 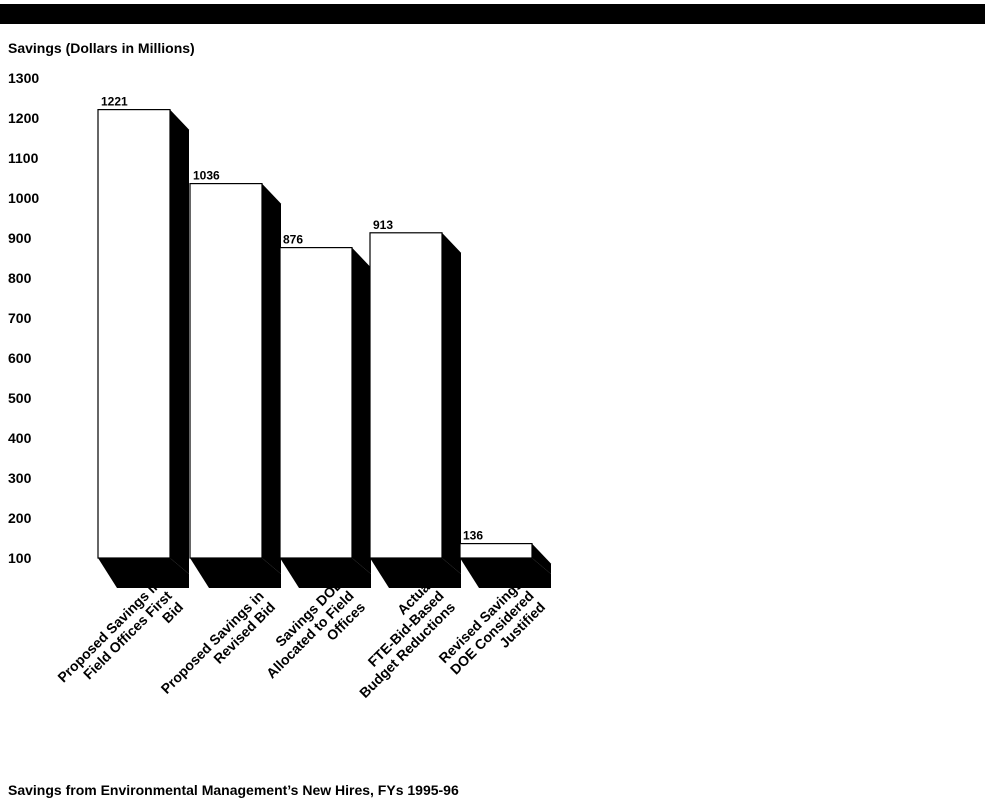 I want to click on x-category-label: Savings DOEAllocated to FieldOffices, so click(x=310, y=634).